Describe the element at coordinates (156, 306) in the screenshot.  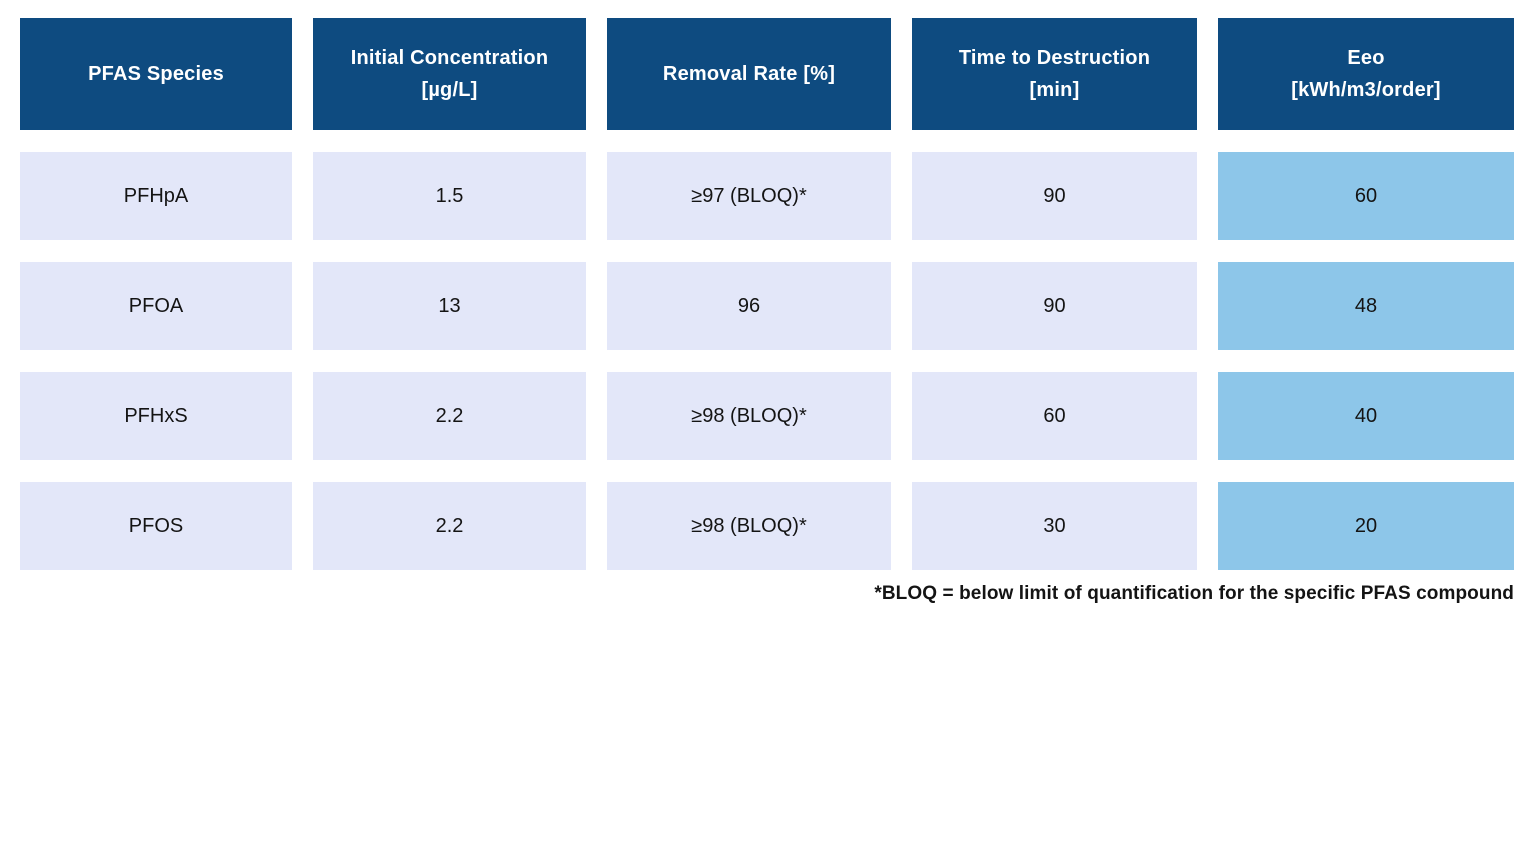
I see `cell-species: PFOA` at that location.